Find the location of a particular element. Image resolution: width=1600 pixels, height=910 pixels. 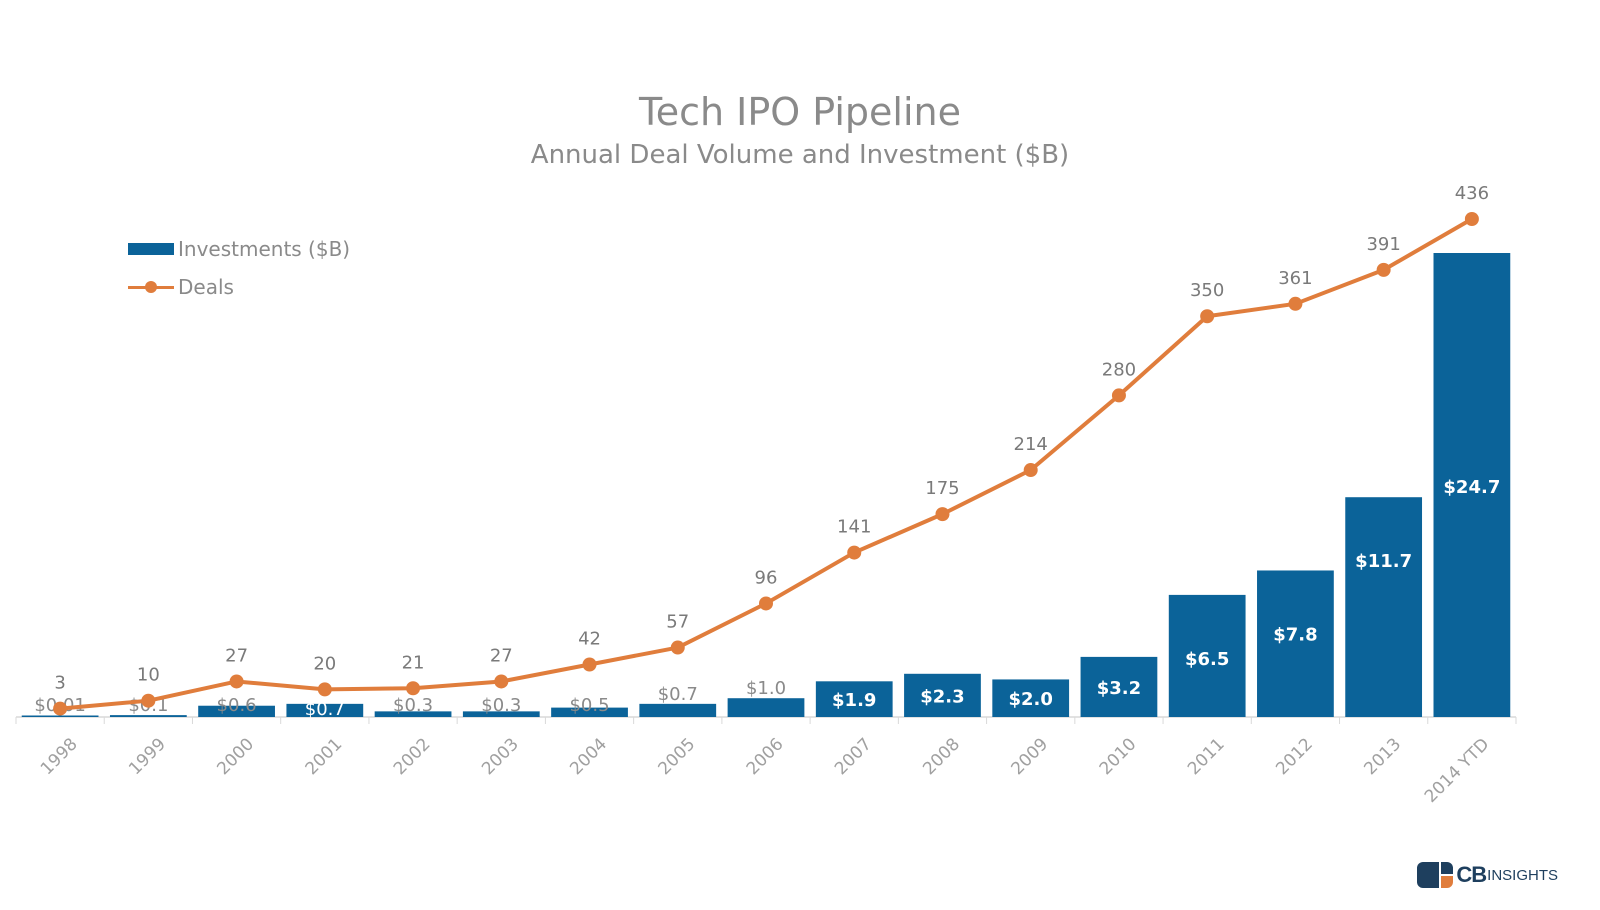

x-tick-label: 1999 is located at coordinates (147, 756).